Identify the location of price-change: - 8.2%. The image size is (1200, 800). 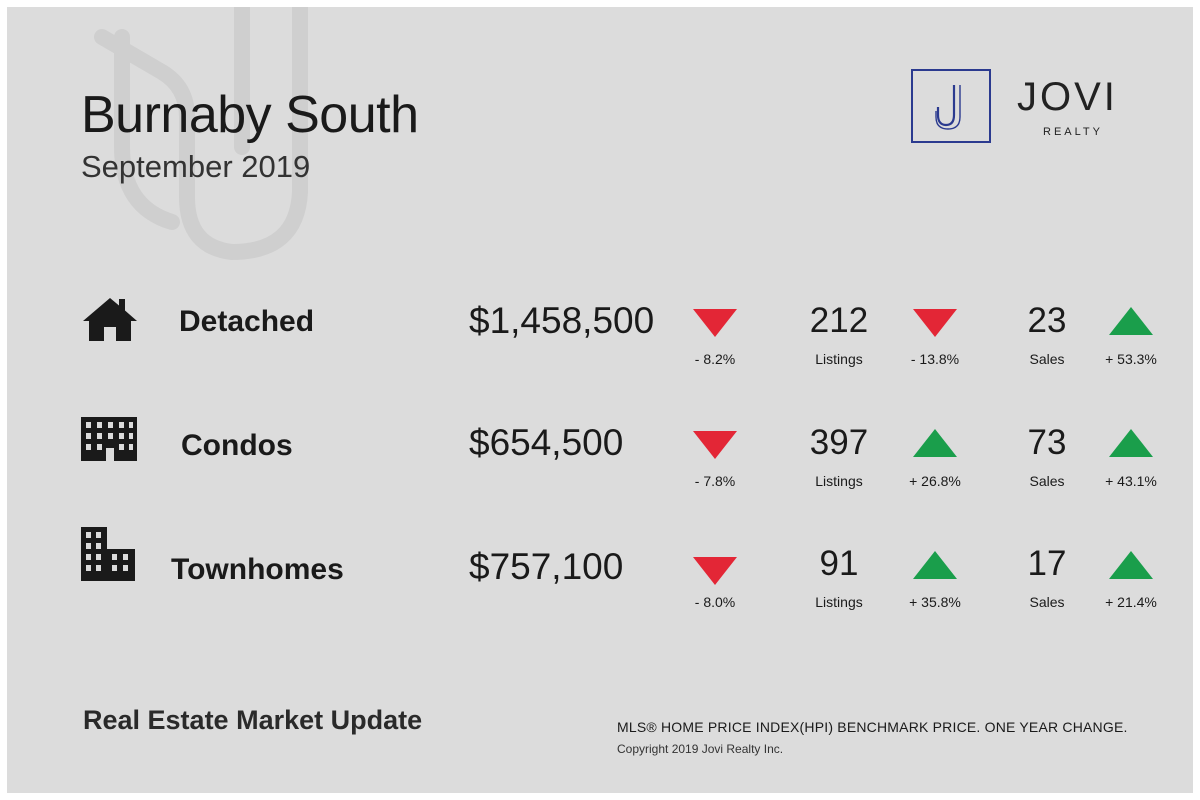
(715, 359).